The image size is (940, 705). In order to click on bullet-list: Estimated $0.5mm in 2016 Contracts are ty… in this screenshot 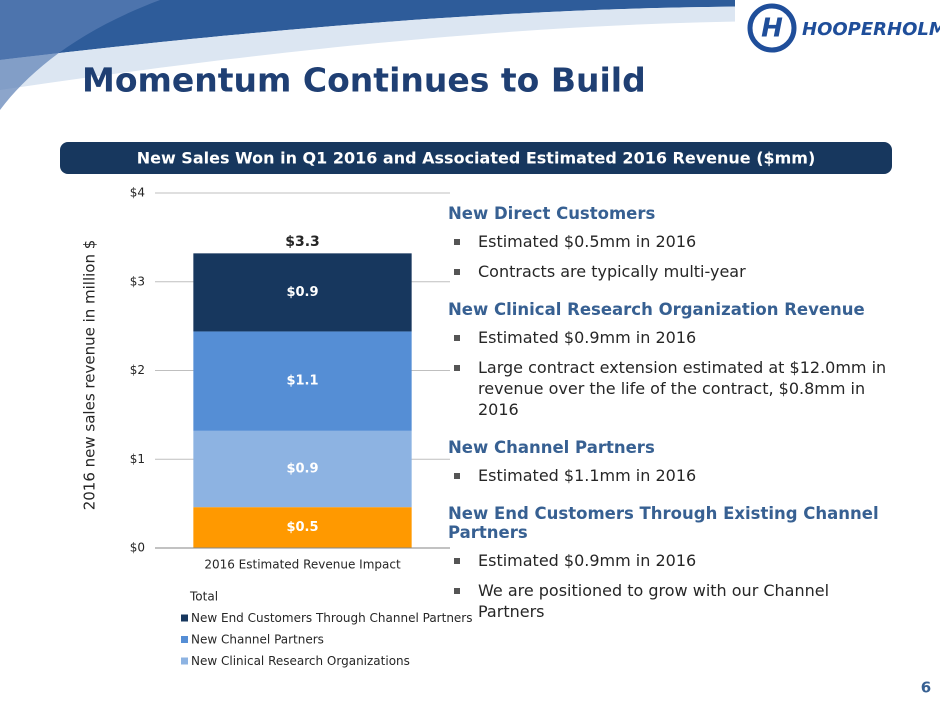, I will do `click(668, 256)`.